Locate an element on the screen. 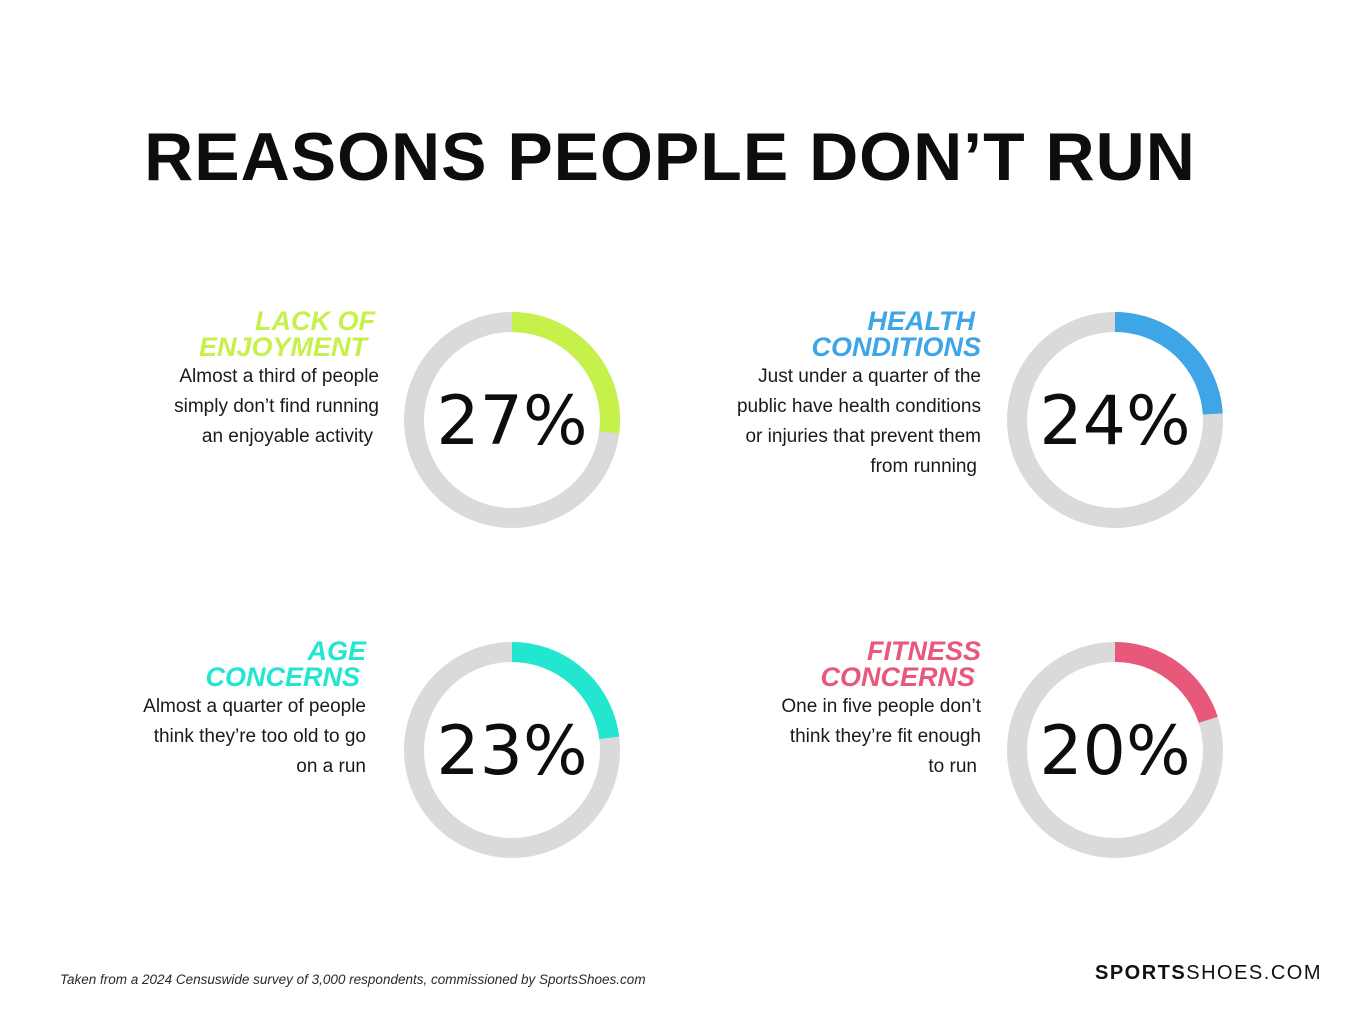  stat-heading: AGE CONCERNS is located at coordinates (254, 664).